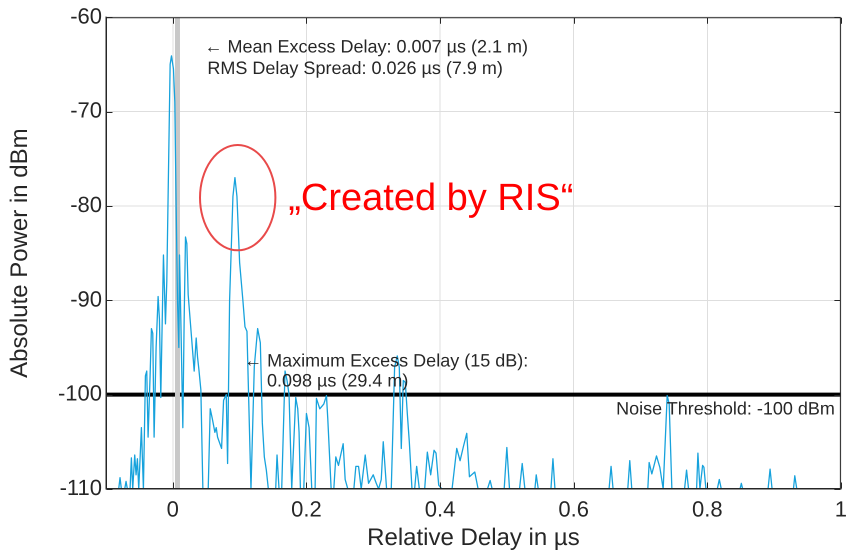  Describe the element at coordinates (431, 197) in the screenshot. I see `annotation: „Created by RIS“` at that location.